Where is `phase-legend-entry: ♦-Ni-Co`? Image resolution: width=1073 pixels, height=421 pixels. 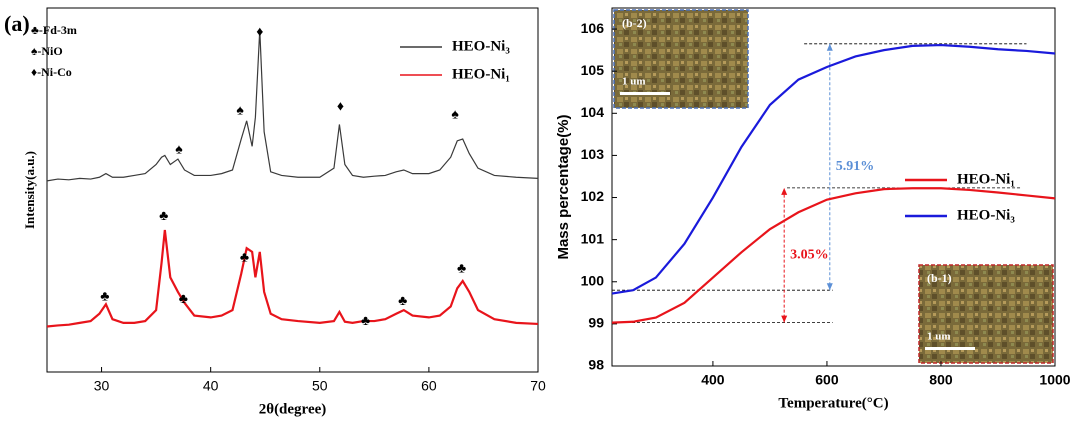 phase-legend-entry: ♦-Ni-Co is located at coordinates (51, 72).